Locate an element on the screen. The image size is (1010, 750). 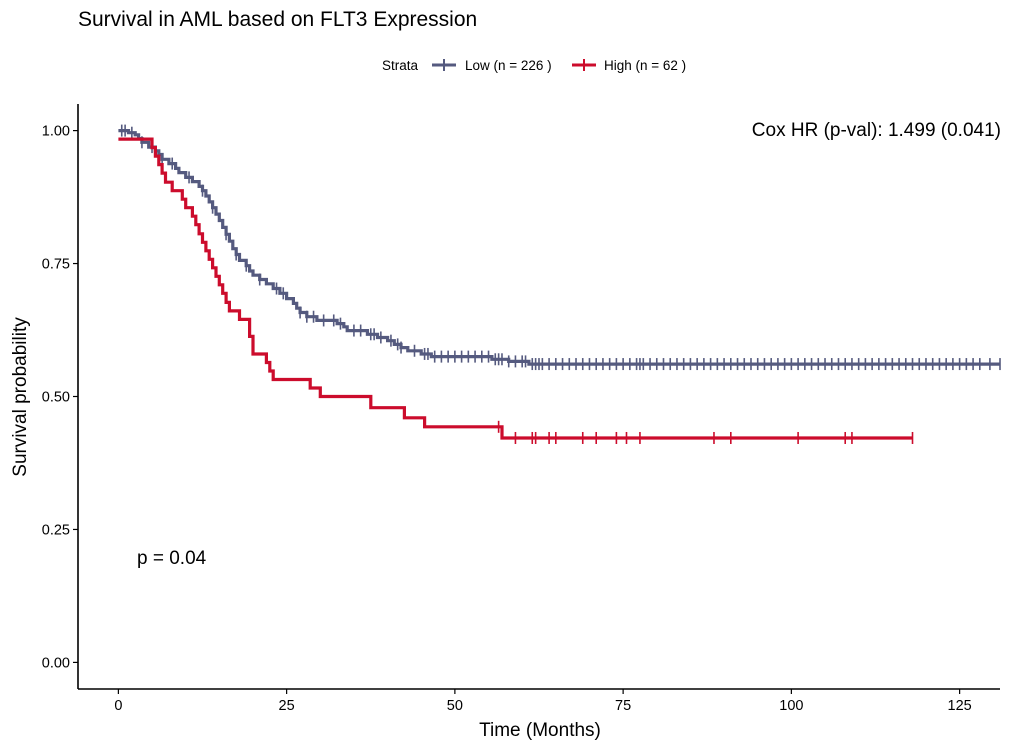
legend: Strata Low (n = 226 ) High (n = 62 ) is located at coordinates (534, 65).